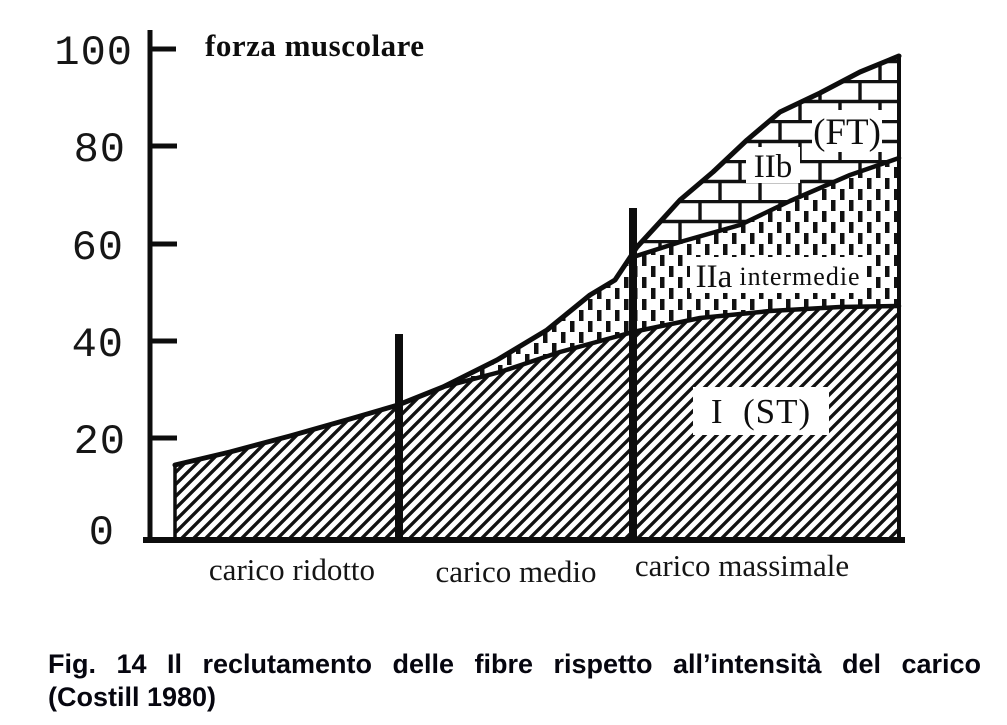 This screenshot has height=725, width=1007. I want to click on caption-line-2: (Costill 1980), so click(132, 697).